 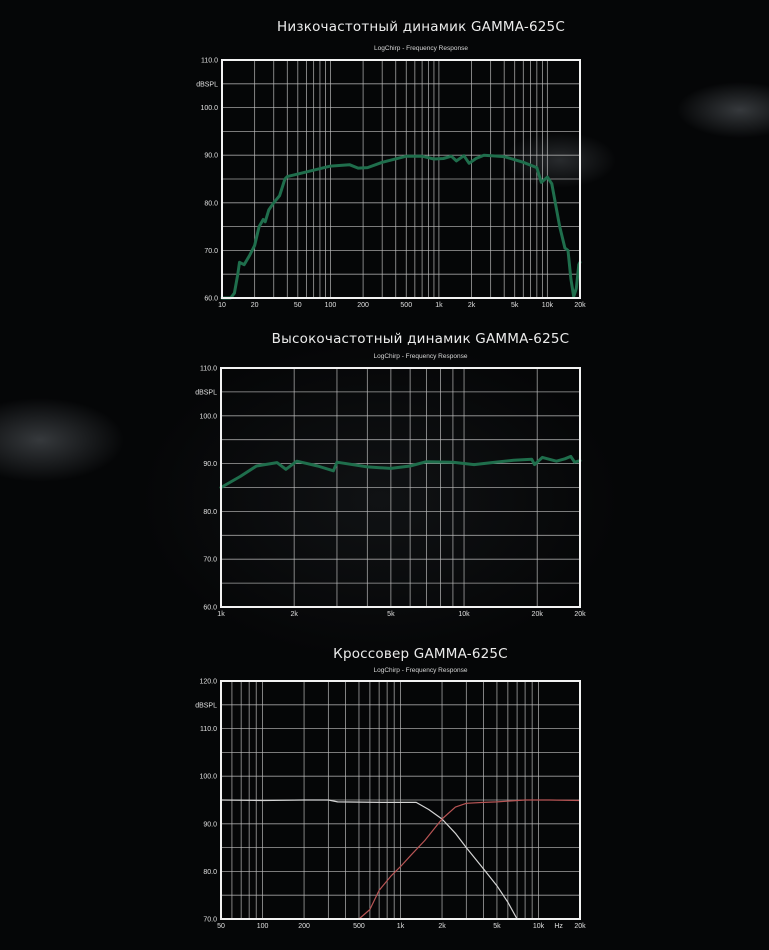 I want to click on chart-title: Кроссовер GAMMA-625C, so click(x=420, y=654).